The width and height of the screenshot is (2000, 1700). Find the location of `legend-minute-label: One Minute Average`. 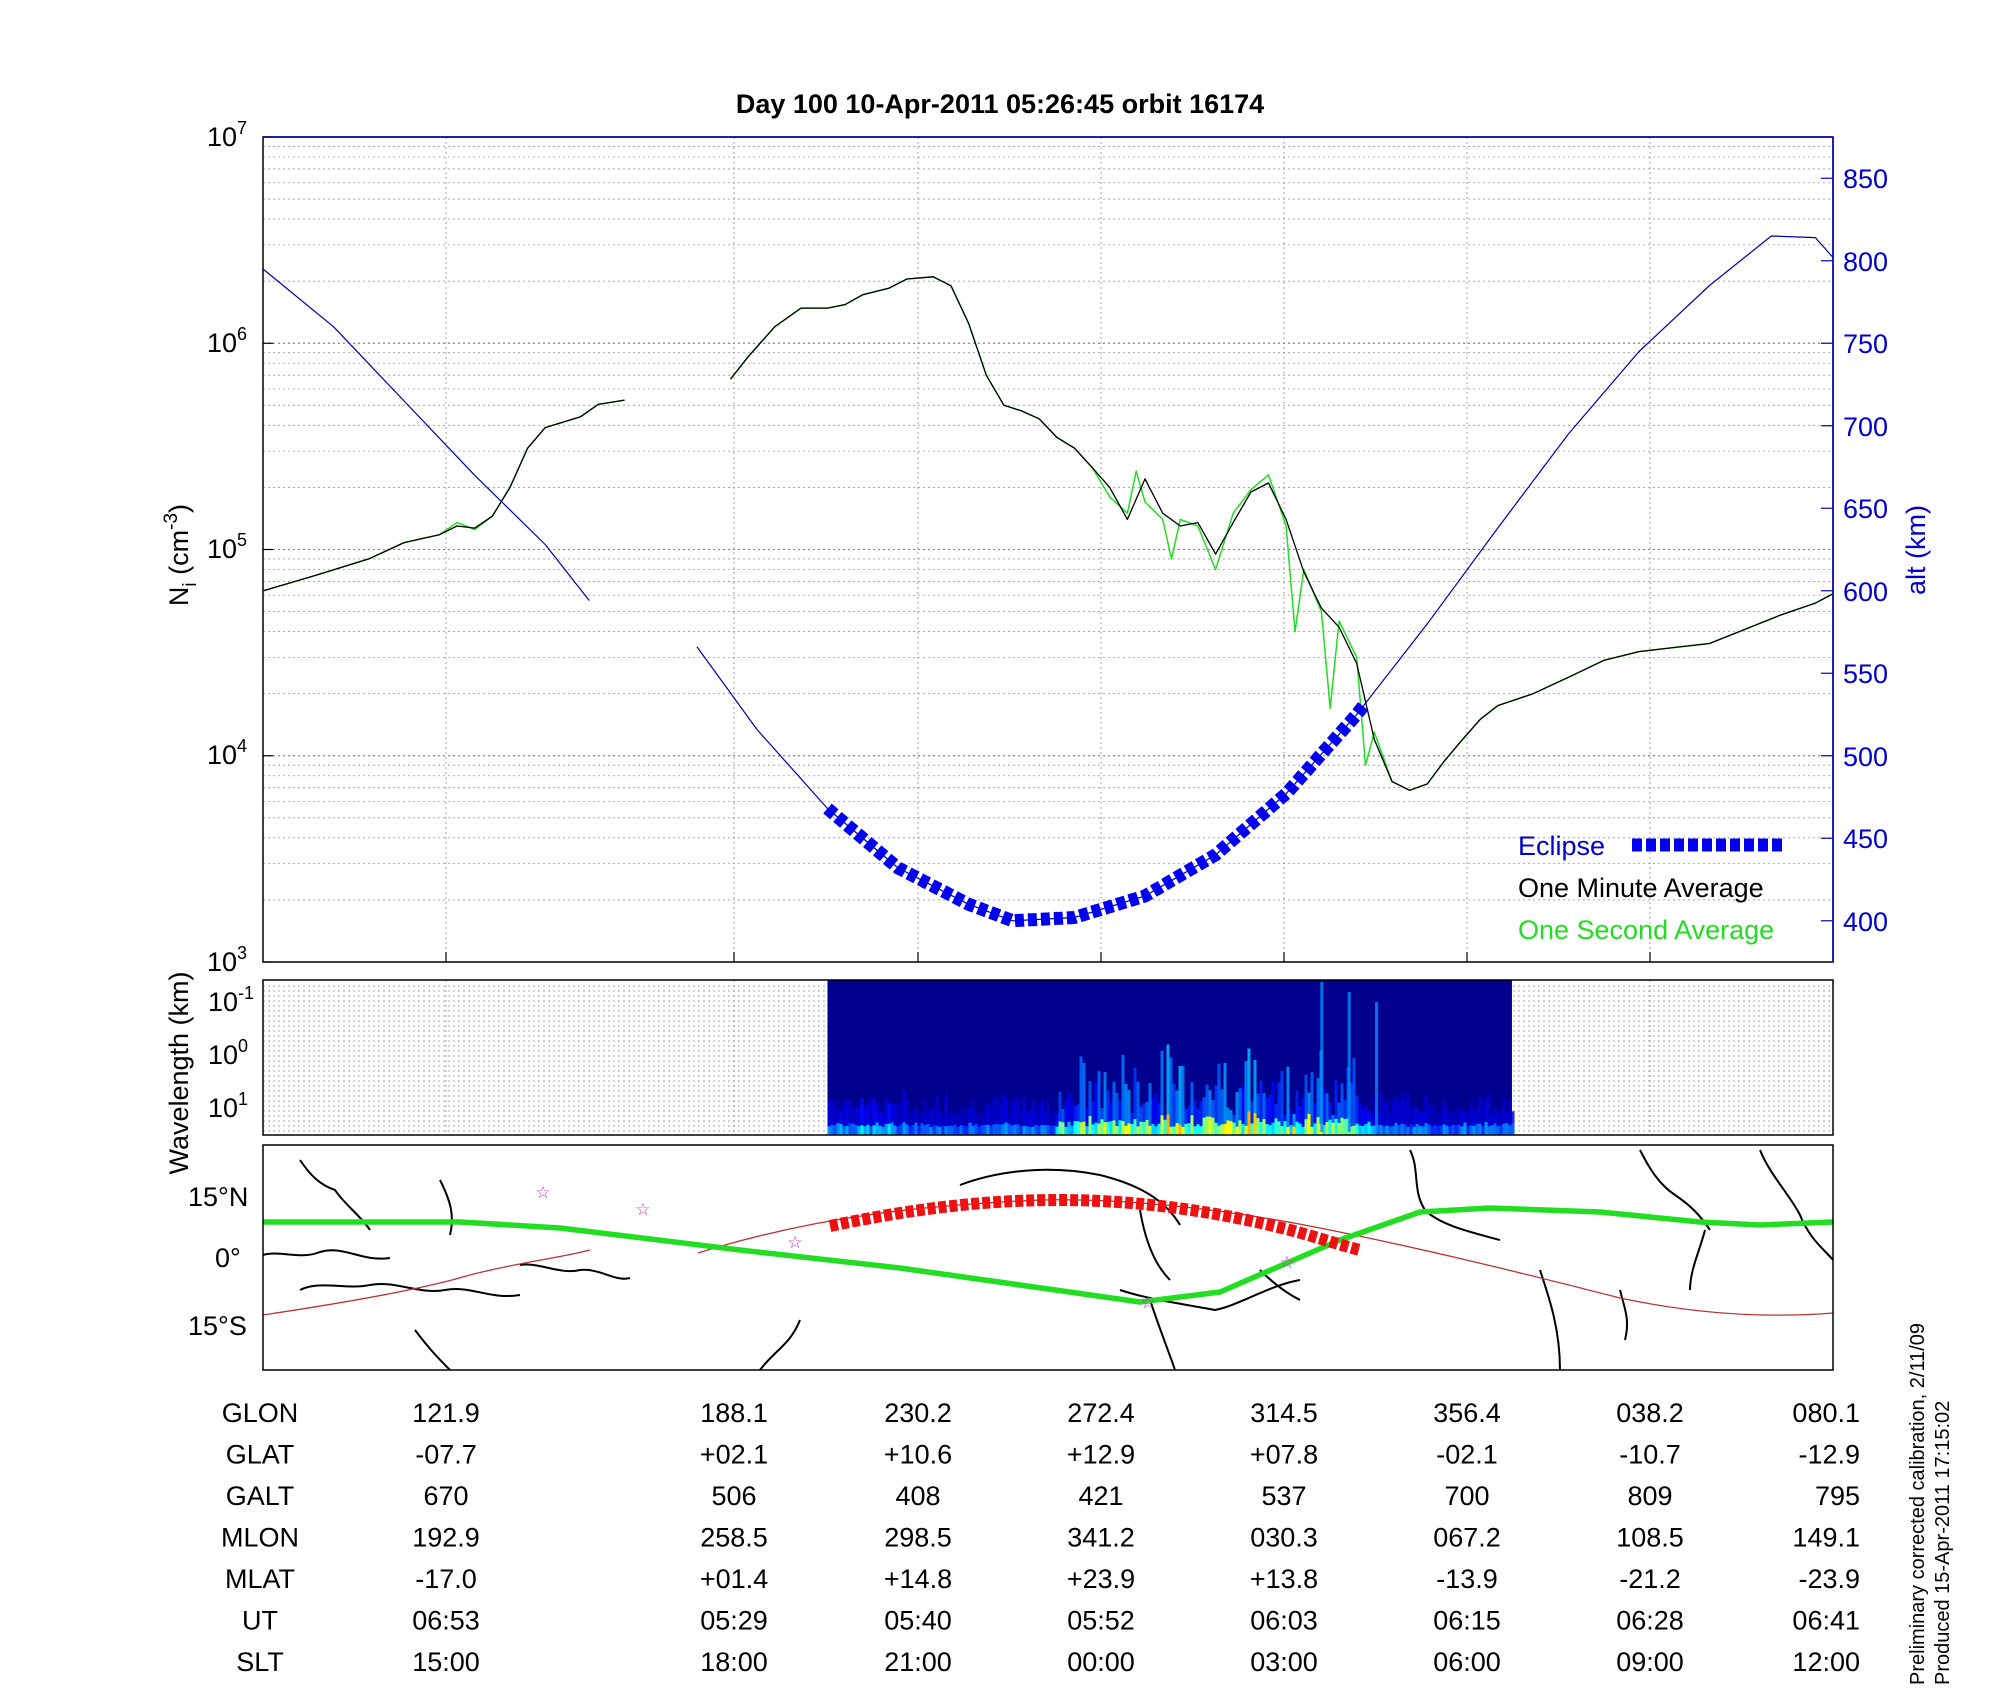

legend-minute-label: One Minute Average is located at coordinates (1641, 888).